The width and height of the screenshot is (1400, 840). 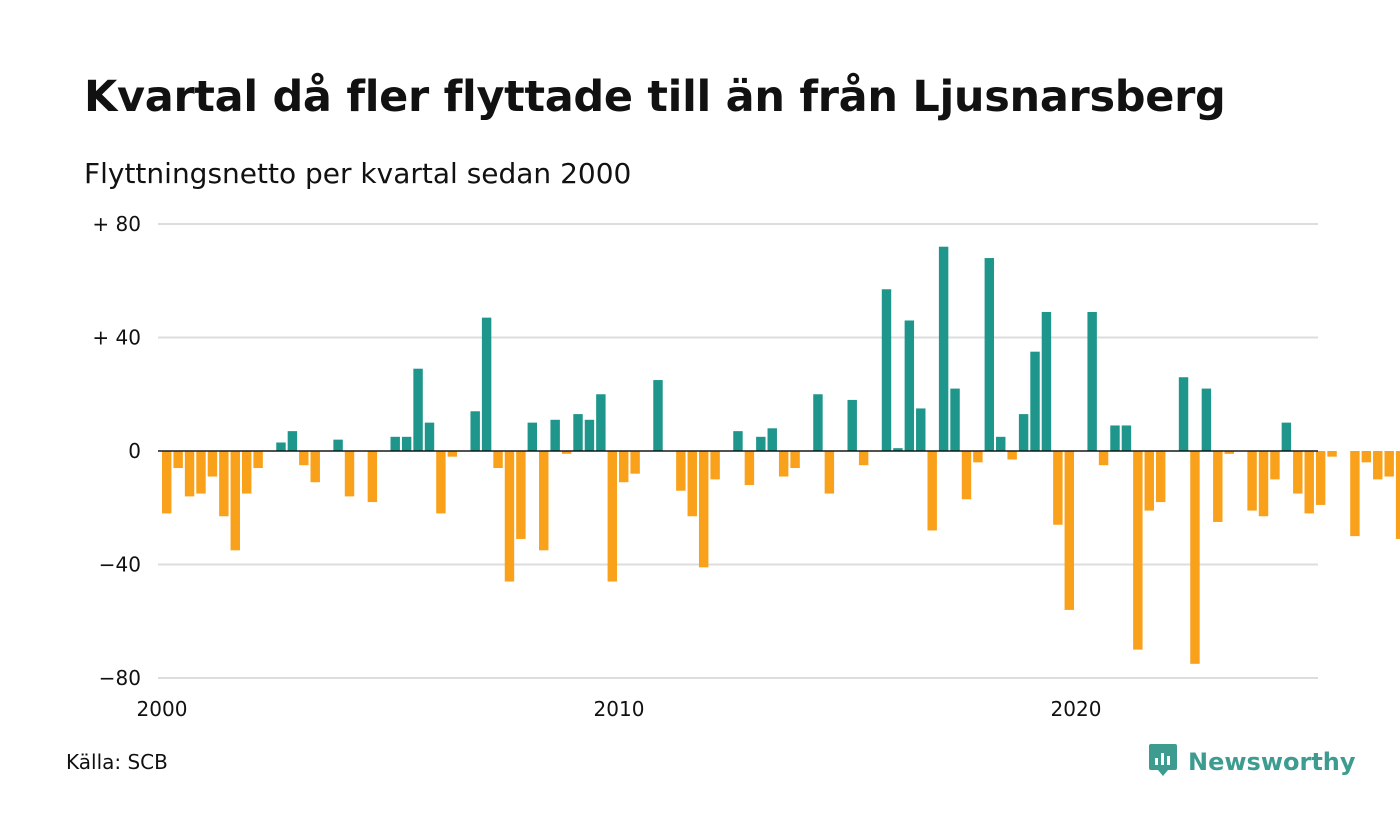 I want to click on bar: 2024 Q4: -15, so click(x=1298, y=472).